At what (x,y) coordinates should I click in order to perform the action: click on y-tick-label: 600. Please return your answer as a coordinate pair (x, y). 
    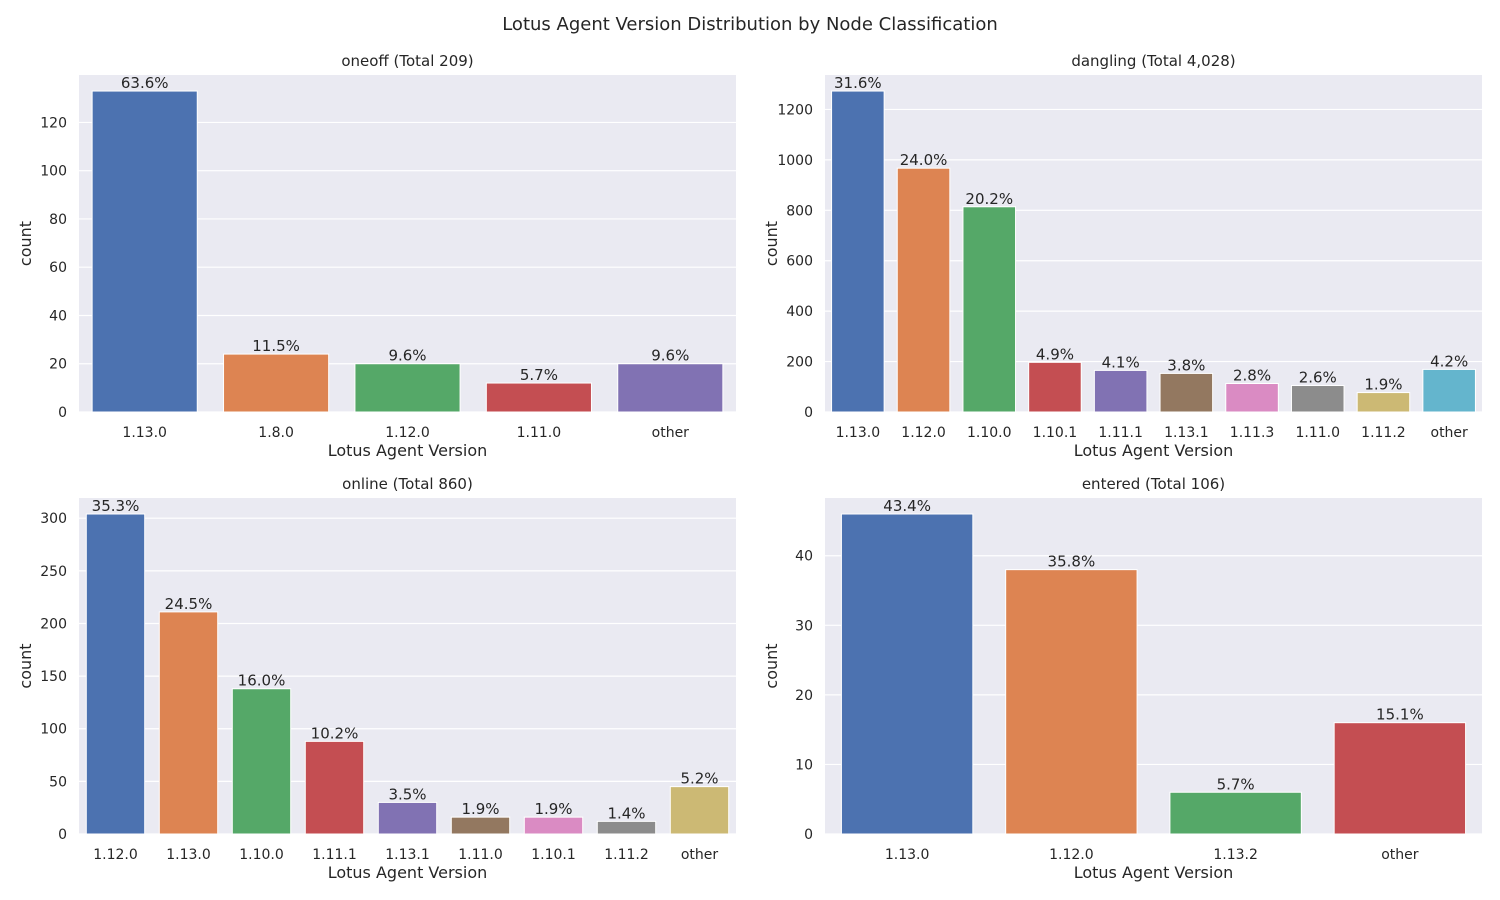
    Looking at the image, I should click on (799, 262).